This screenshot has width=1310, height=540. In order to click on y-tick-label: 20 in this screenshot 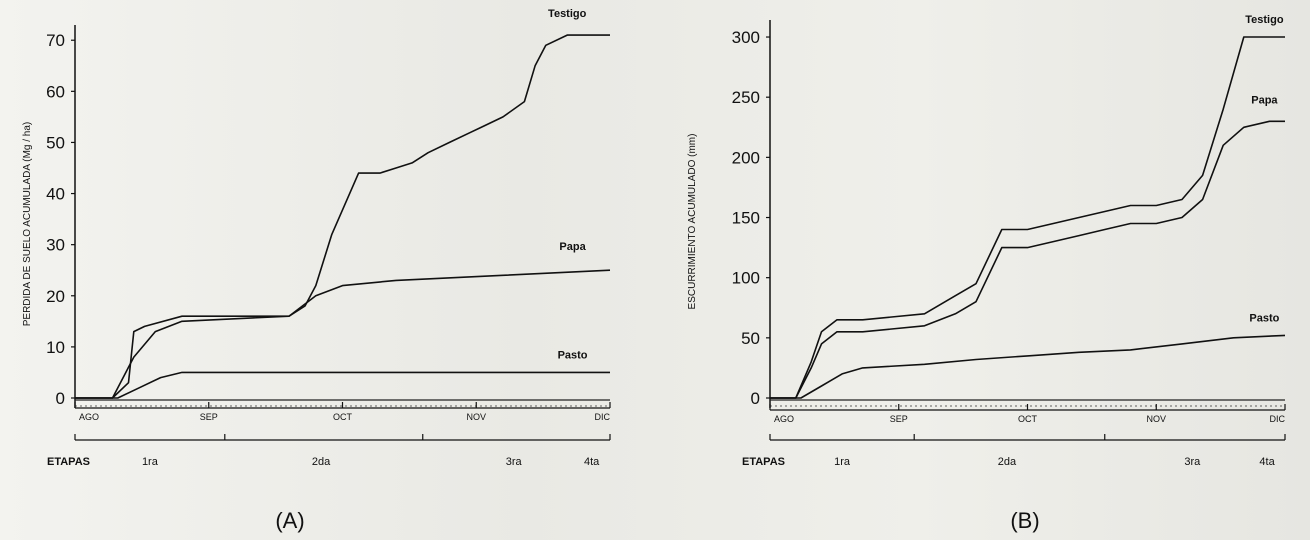, I will do `click(55, 296)`.